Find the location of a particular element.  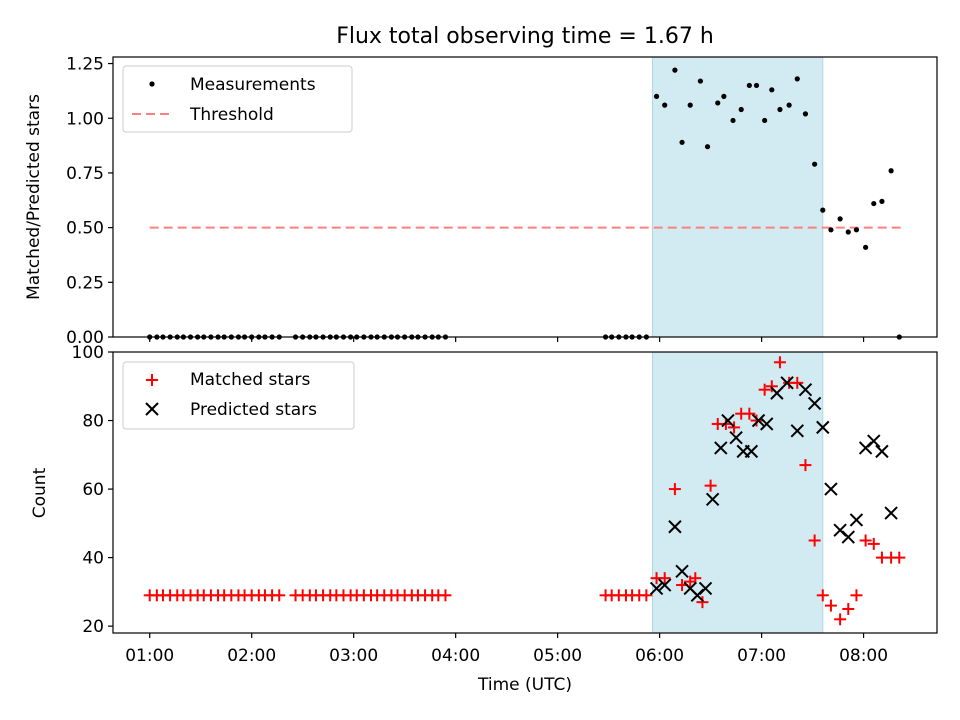

top-panel-legend: Measurements Threshold is located at coordinates (237, 99).